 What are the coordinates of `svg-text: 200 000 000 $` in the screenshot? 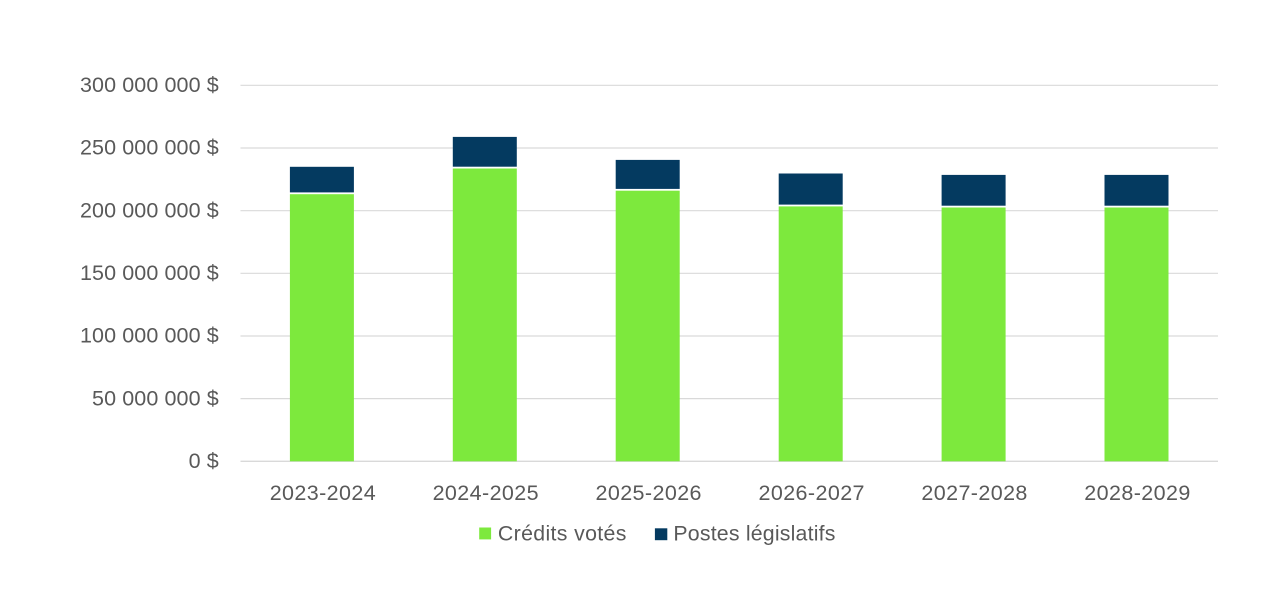 It's located at (149, 210).